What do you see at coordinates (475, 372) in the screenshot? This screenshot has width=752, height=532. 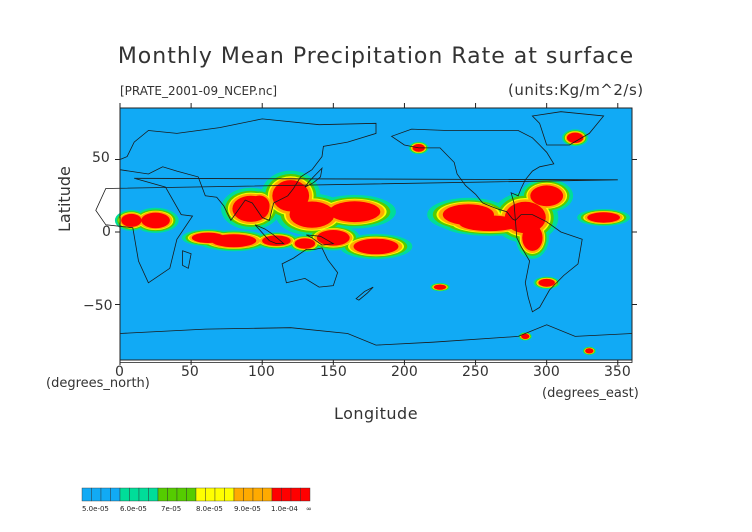 I see `x-tick-250: 250` at bounding box center [475, 372].